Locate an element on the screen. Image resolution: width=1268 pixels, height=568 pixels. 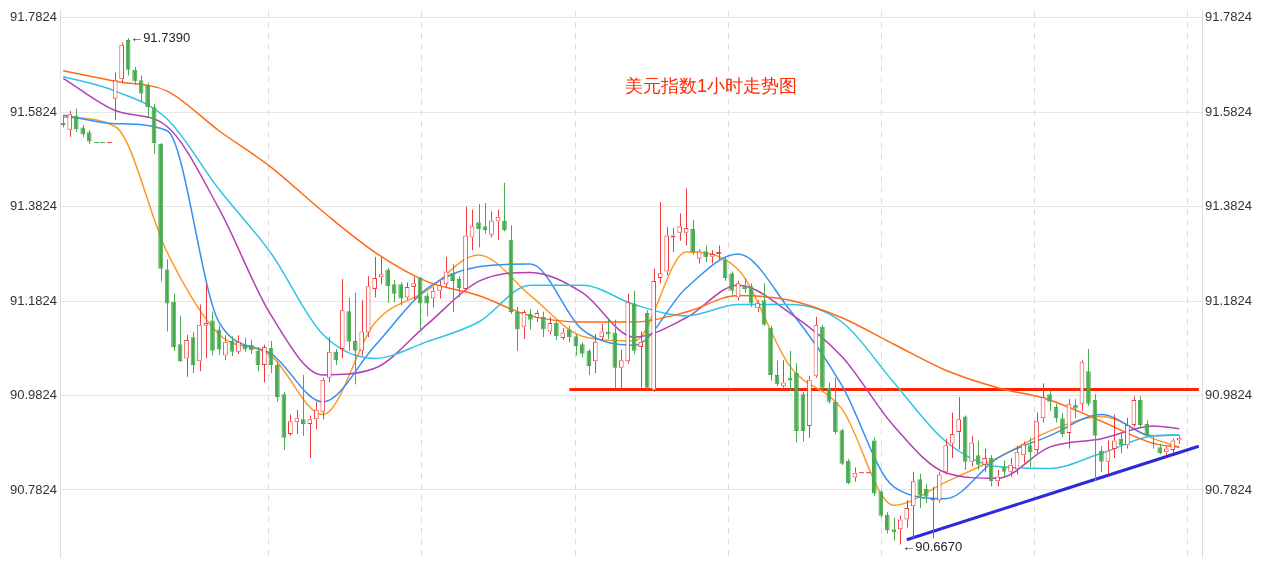
y-tick-label: 91.1824 is located at coordinates (33, 300).